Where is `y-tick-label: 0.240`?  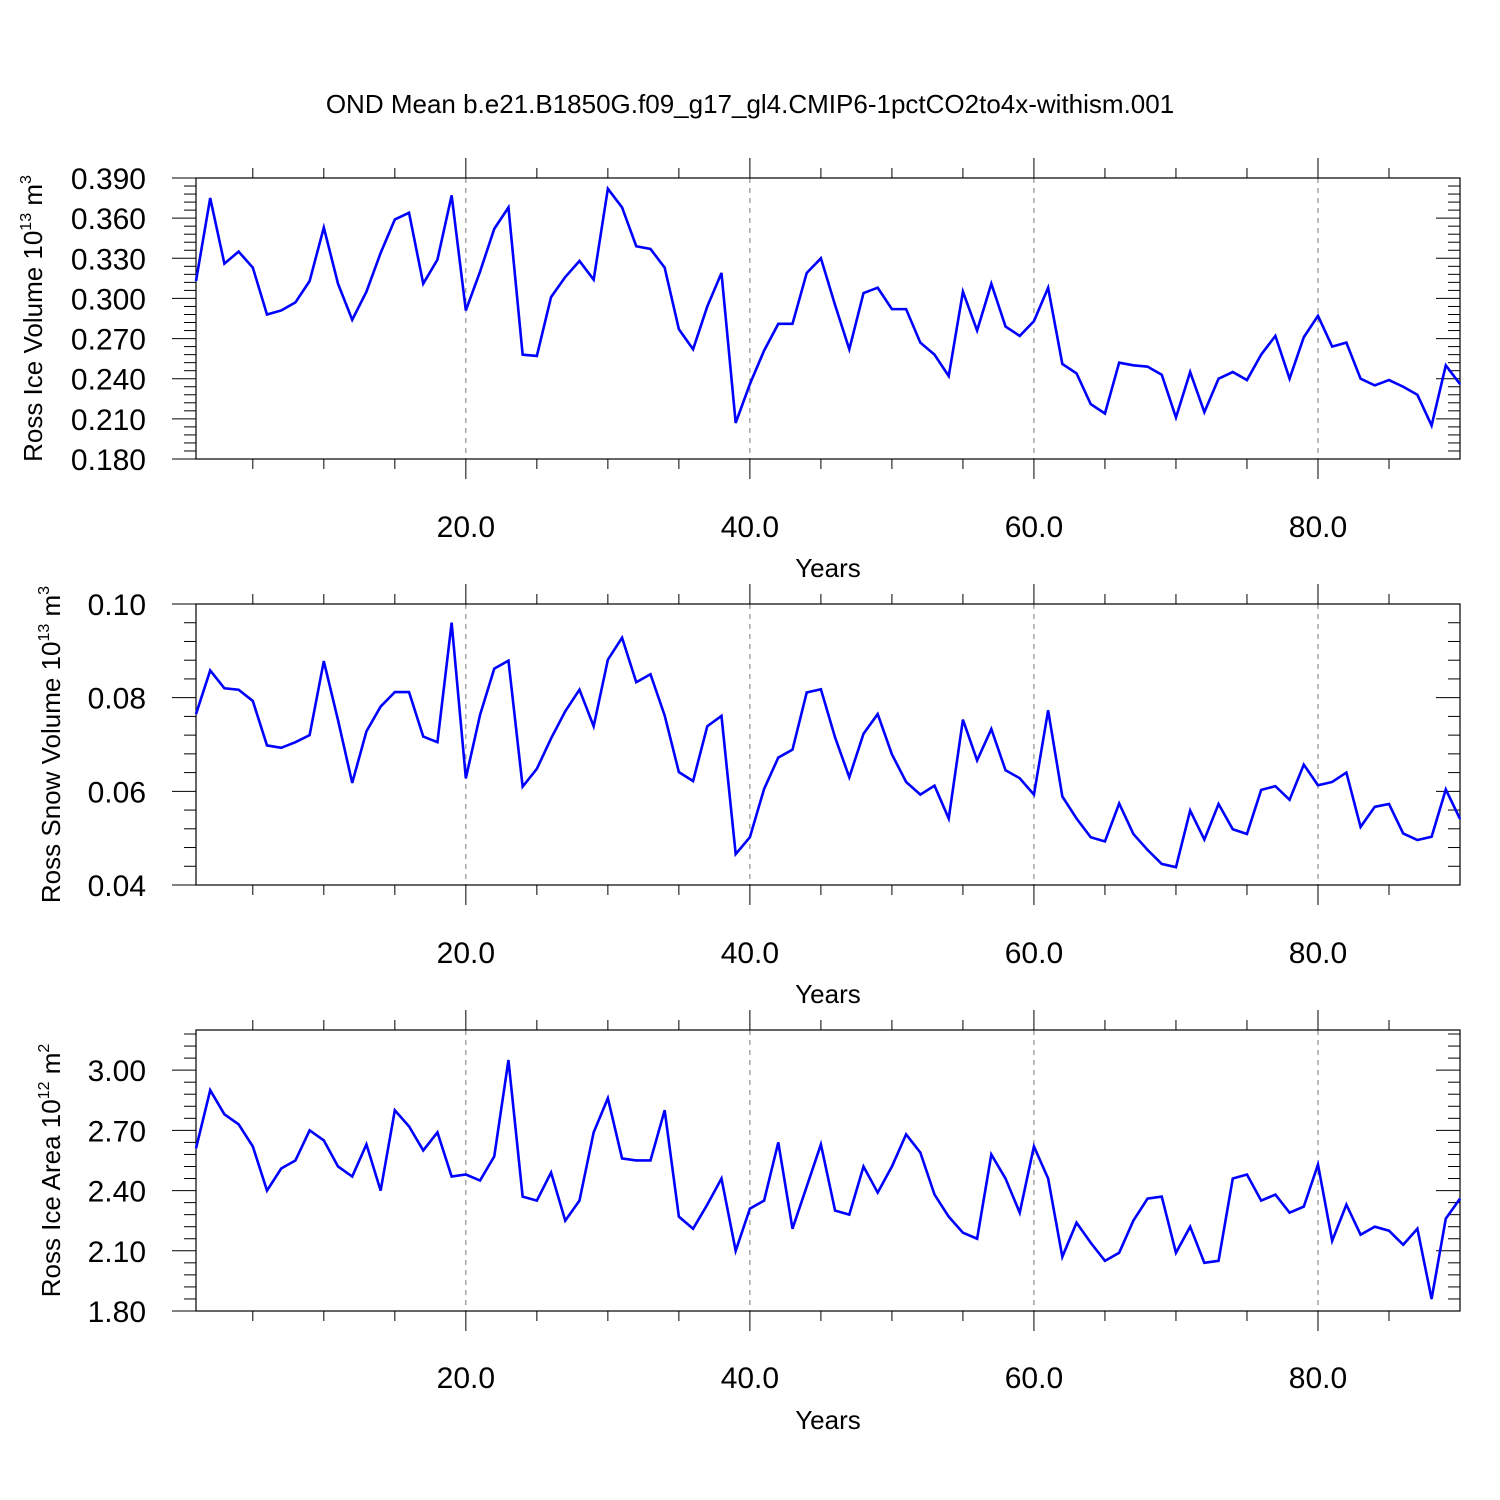
y-tick-label: 0.240 is located at coordinates (108, 380).